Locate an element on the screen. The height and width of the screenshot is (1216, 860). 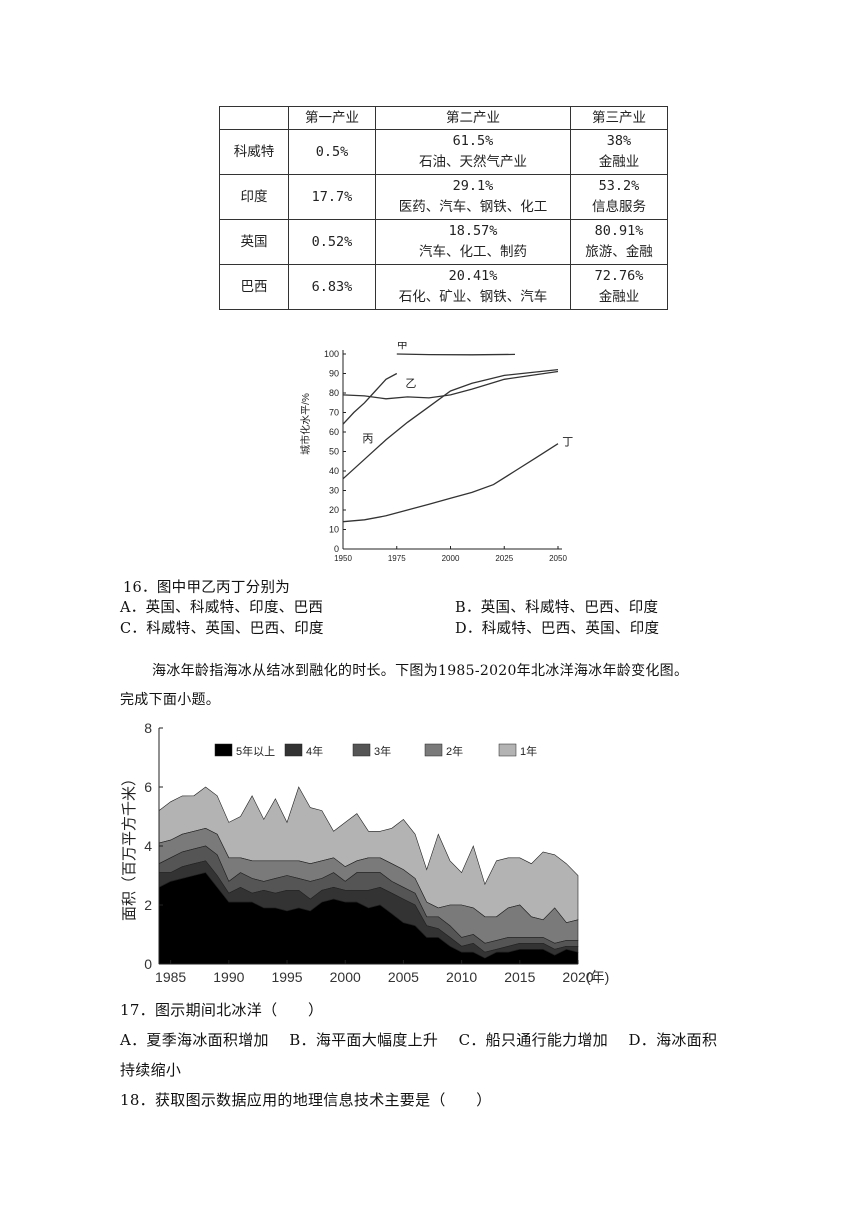
question-17-options: A．夏季海冰面积增加 B．海平面大幅度上升 C．船只通行能力增加 D．海冰面积 is located at coordinates (419, 1040).